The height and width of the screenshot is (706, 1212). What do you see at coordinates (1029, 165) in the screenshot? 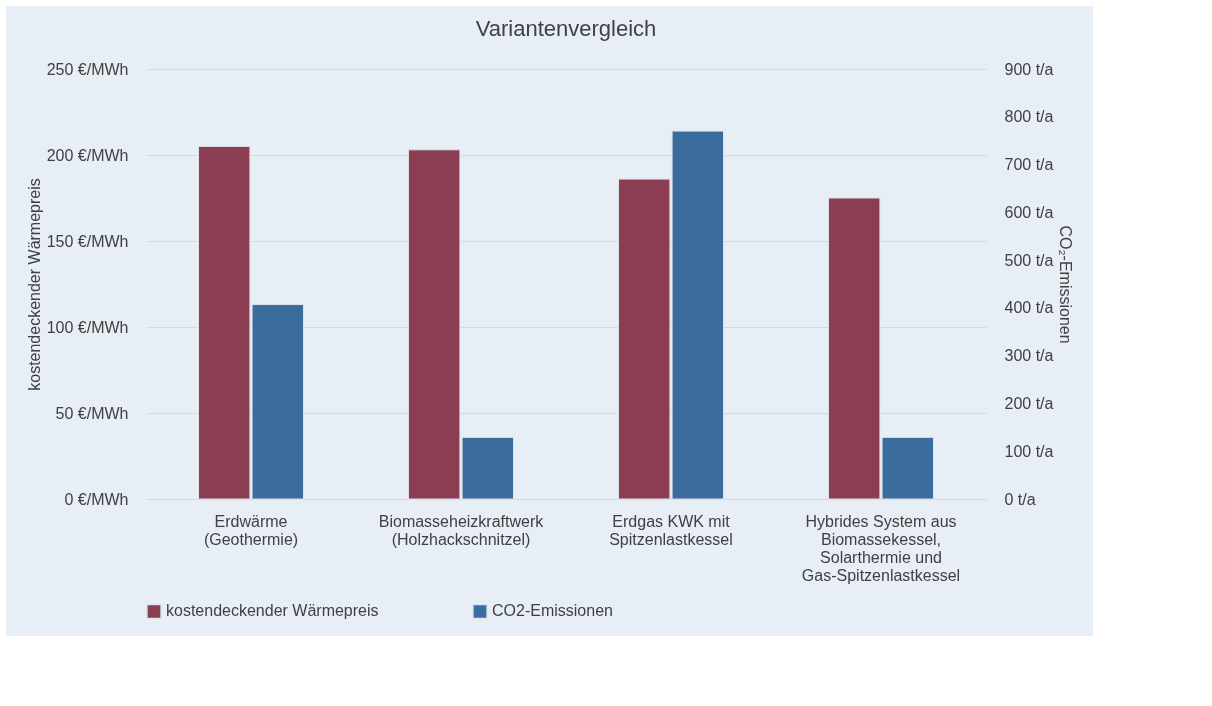
I see `y2-tick-label: 700 t/a` at bounding box center [1029, 165].